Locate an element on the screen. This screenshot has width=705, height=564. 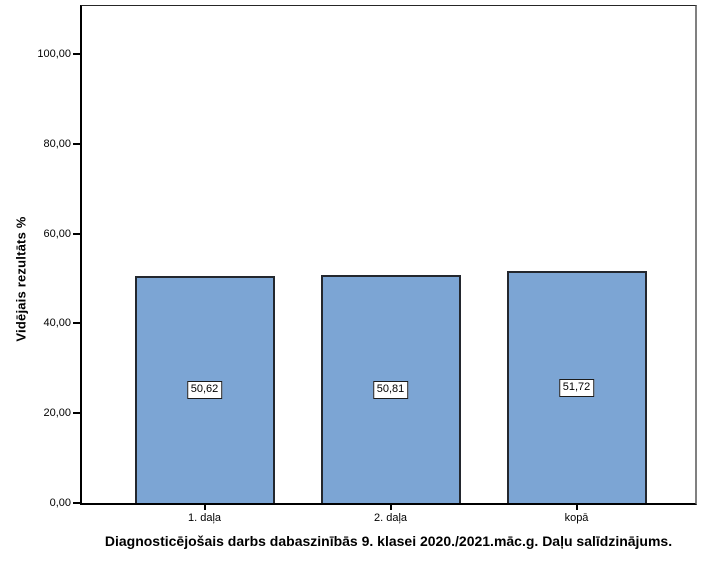
y-tick-label: 60,00 is located at coordinates (57, 233).